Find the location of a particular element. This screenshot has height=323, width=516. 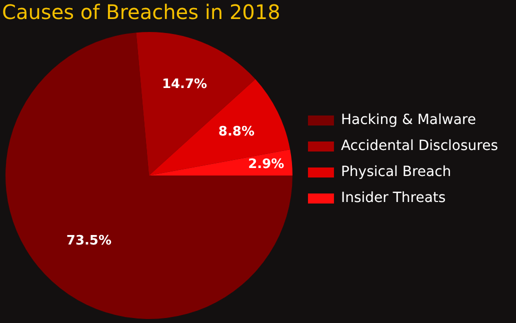

chart-title: Causes of Breaches in 2018 is located at coordinates (141, 12).